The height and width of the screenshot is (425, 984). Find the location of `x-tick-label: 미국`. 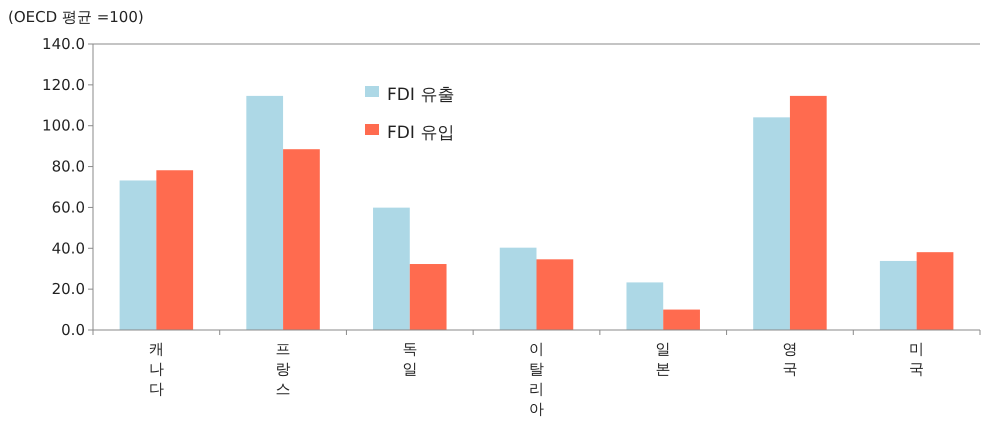

x-tick-label: 미국 is located at coordinates (916, 359).